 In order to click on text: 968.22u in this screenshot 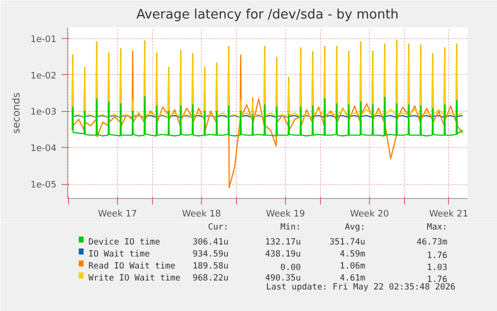, I will do `click(210, 279)`.